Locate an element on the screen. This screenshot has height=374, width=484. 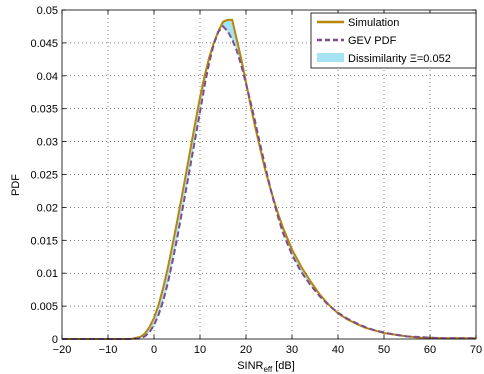
legend: Simulation GEV PDF Dissimilarity Ξ=0.052 is located at coordinates (393, 40).